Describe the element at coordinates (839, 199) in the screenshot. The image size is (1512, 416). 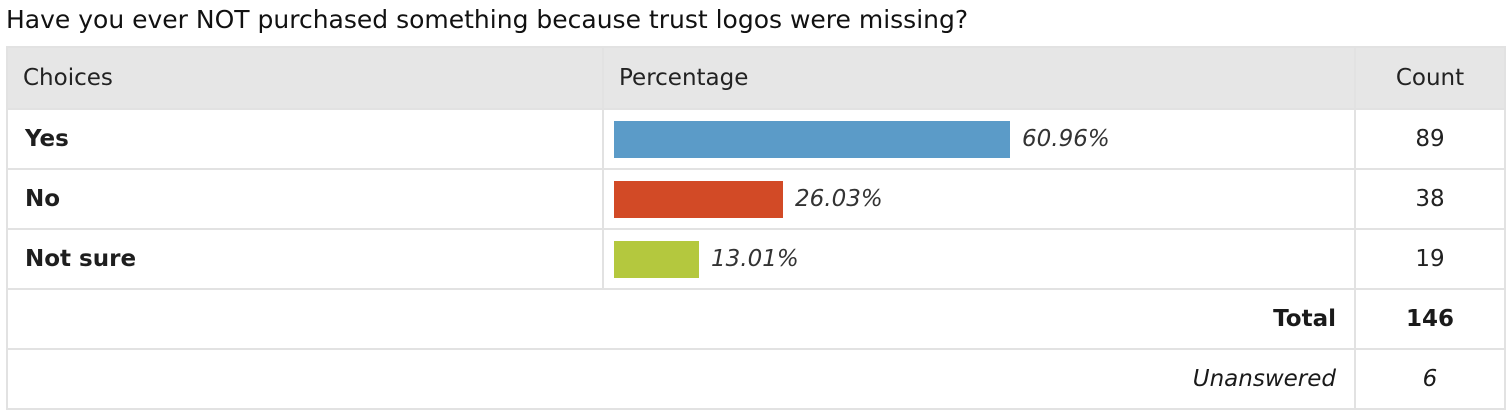
I see `percentage-label: 26.03%` at that location.